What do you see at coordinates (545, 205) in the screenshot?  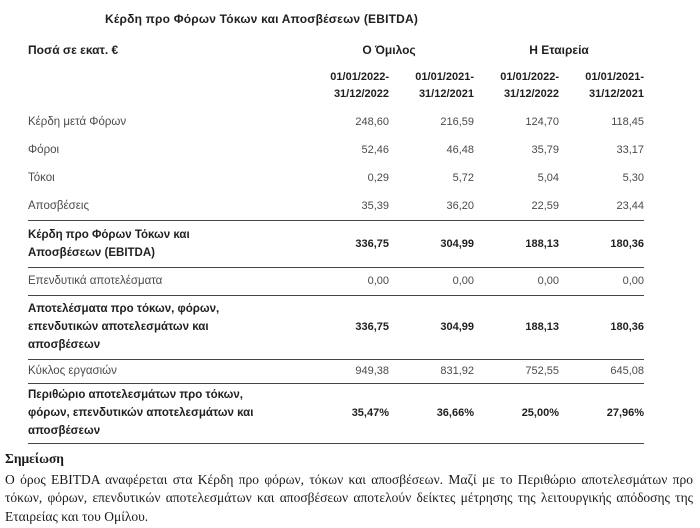 I see `row-value: 22,59` at bounding box center [545, 205].